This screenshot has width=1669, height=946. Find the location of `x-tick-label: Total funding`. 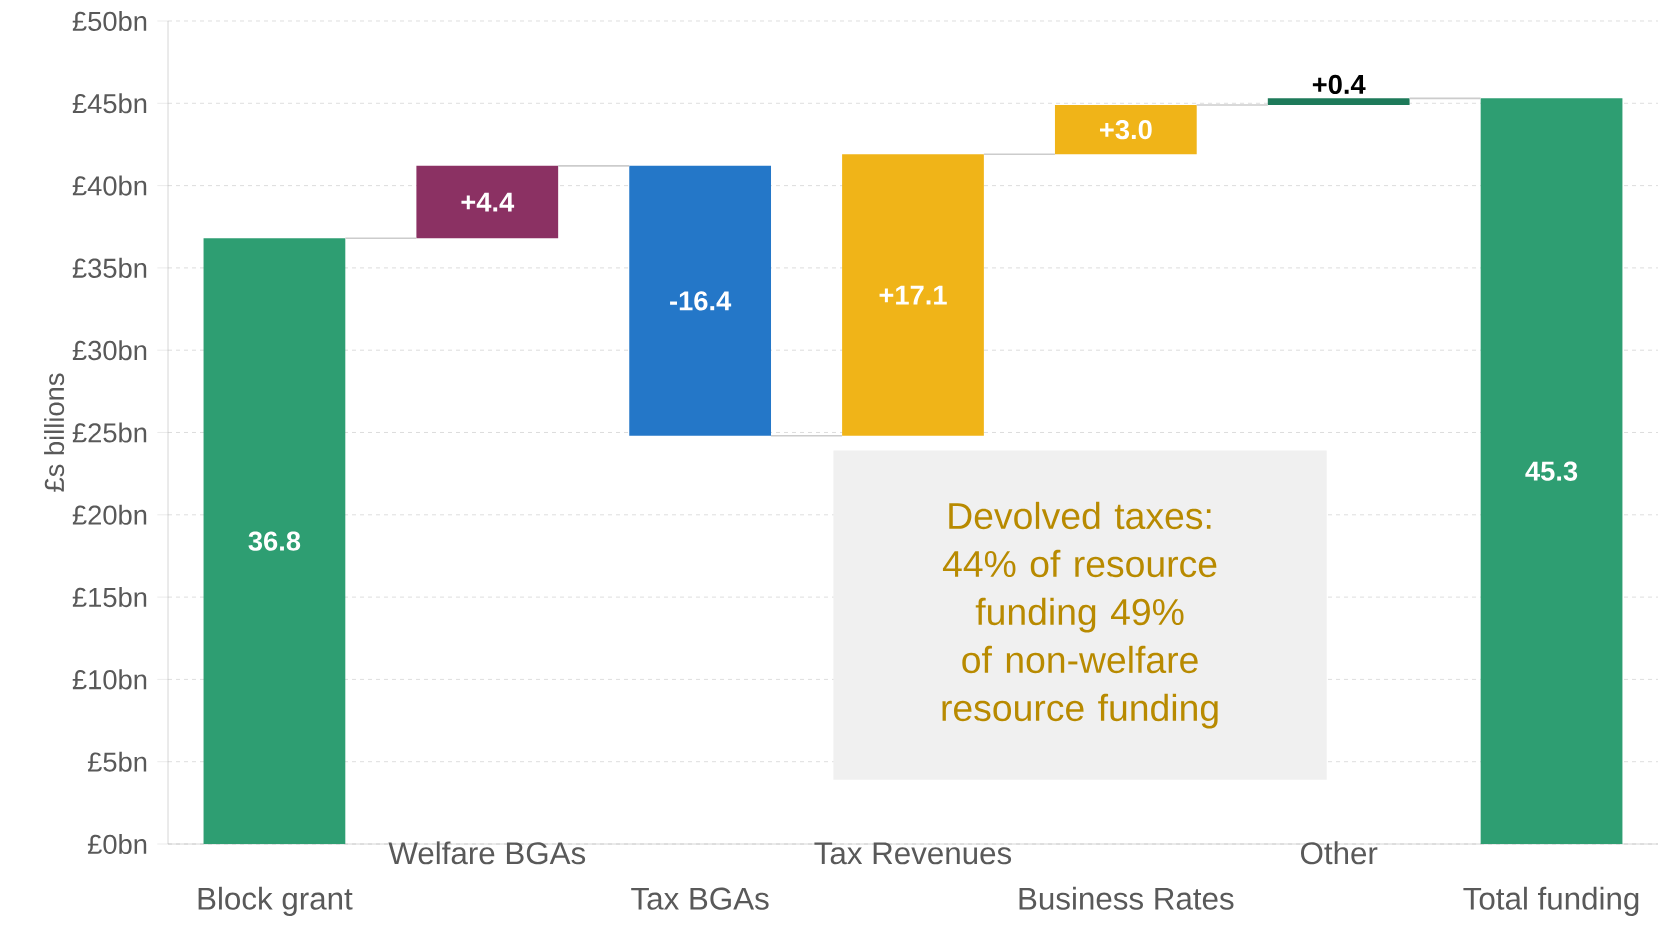

x-tick-label: Total funding is located at coordinates (1551, 901).